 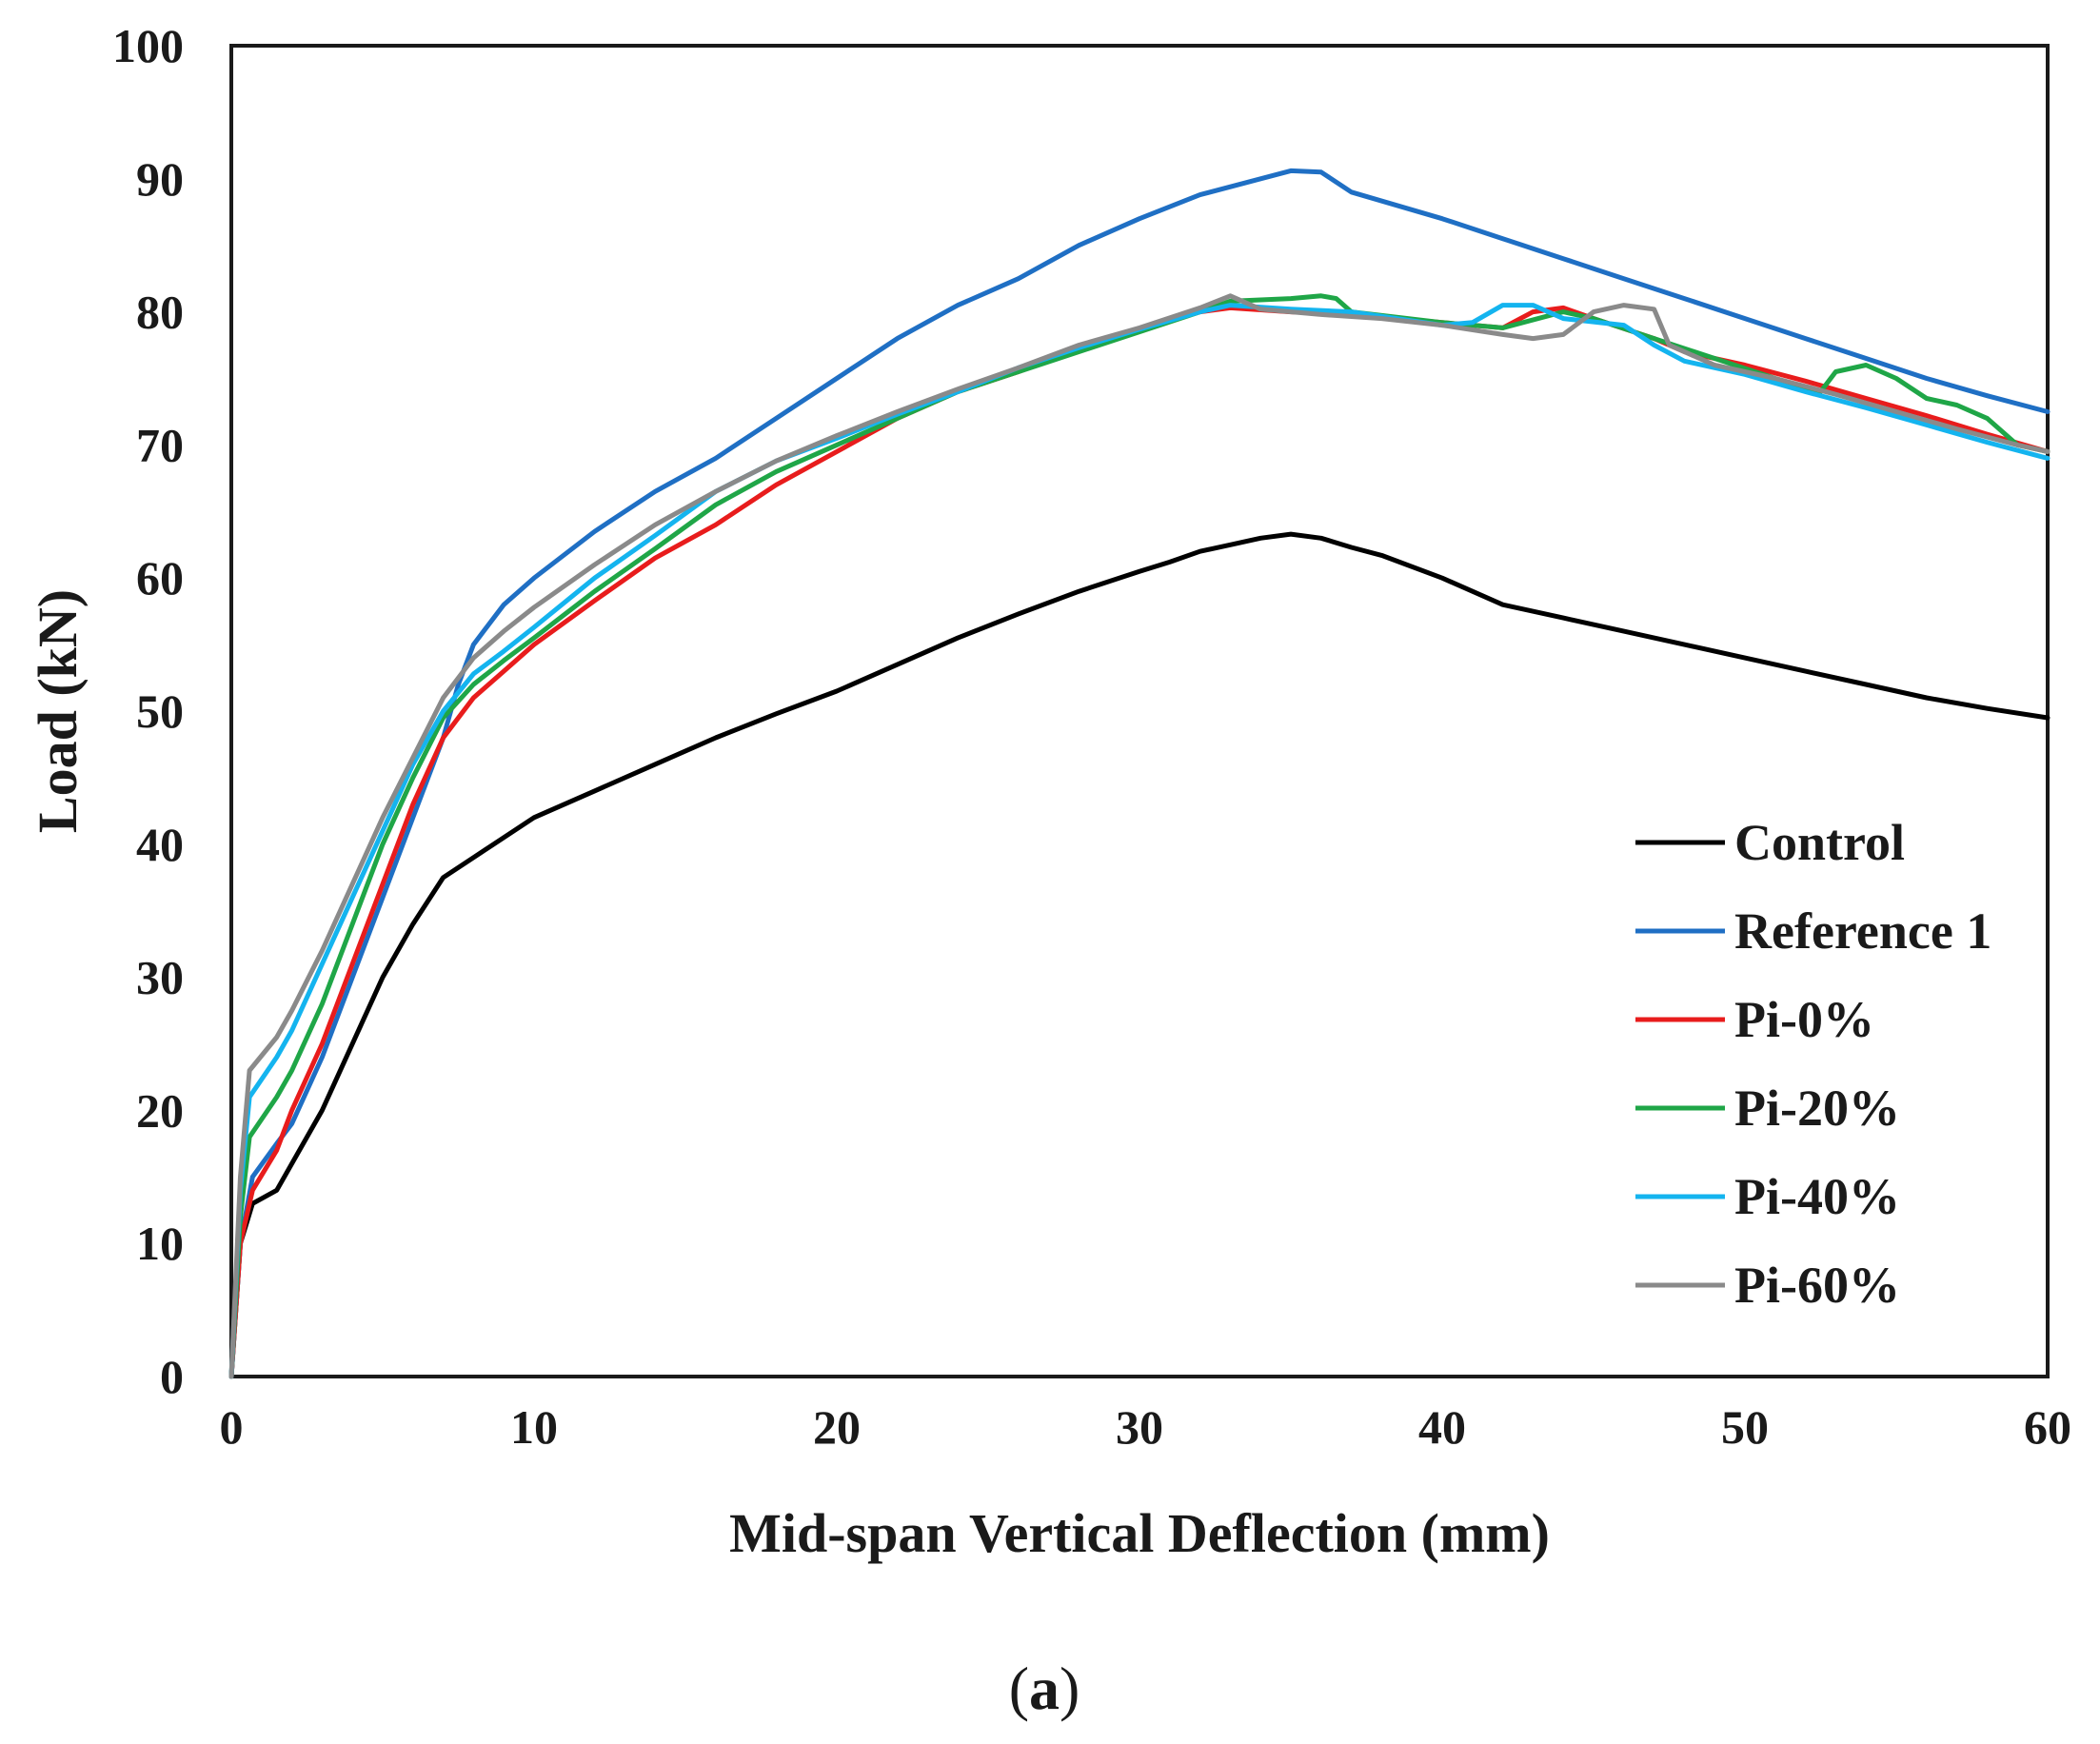 What do you see at coordinates (160, 711) in the screenshot?
I see `y-tick-label-5: 50` at bounding box center [160, 711].